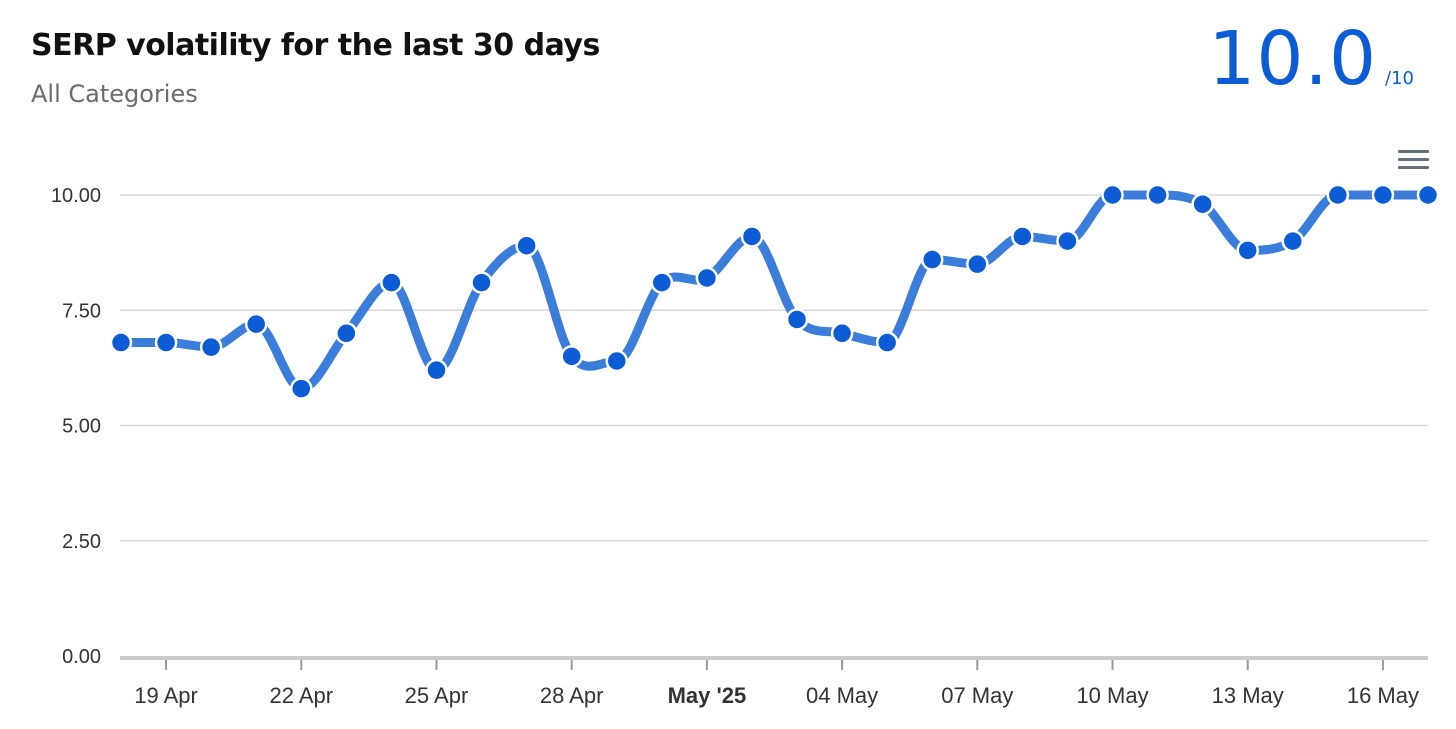 This screenshot has height=729, width=1456. I want to click on x-tick-label: 25 Apr, so click(437, 695).